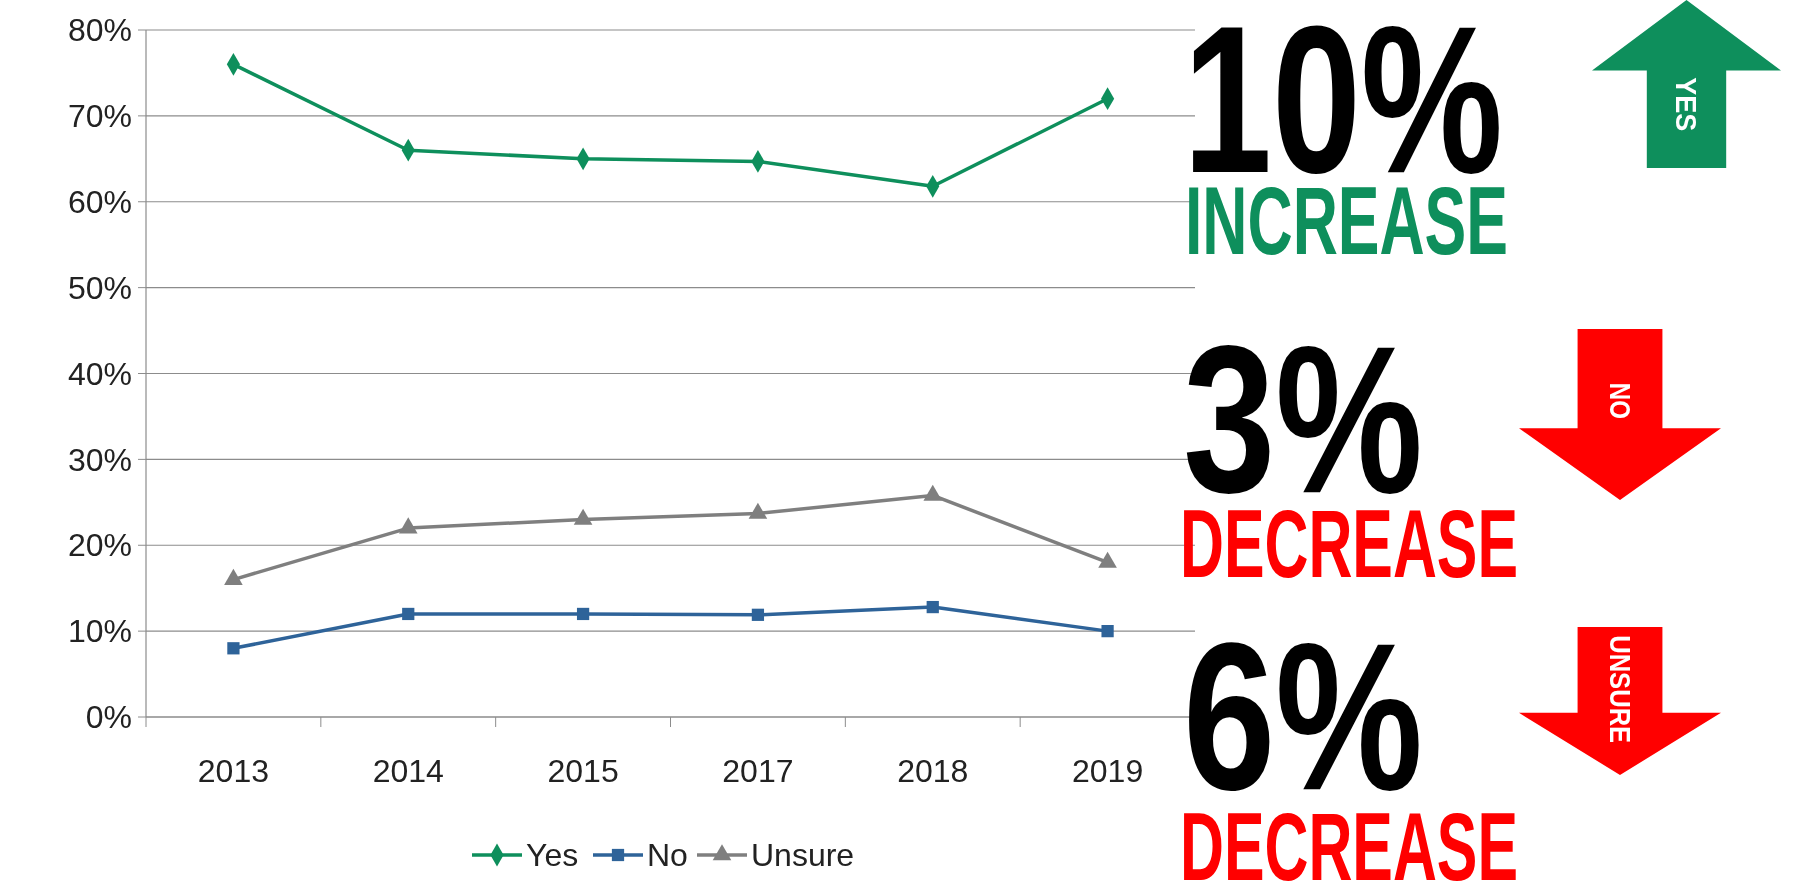 Image resolution: width=1793 pixels, height=886 pixels. What do you see at coordinates (108, 717) in the screenshot?
I see `y-tick-label: 0%` at bounding box center [108, 717].